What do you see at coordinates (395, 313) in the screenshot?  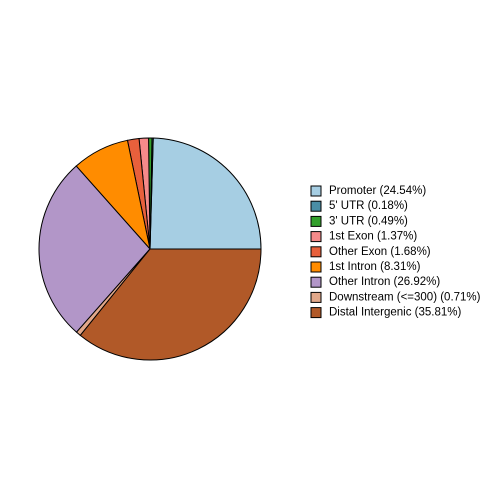 I see `legend-label: Distal Intergenic (35.81%)` at bounding box center [395, 313].